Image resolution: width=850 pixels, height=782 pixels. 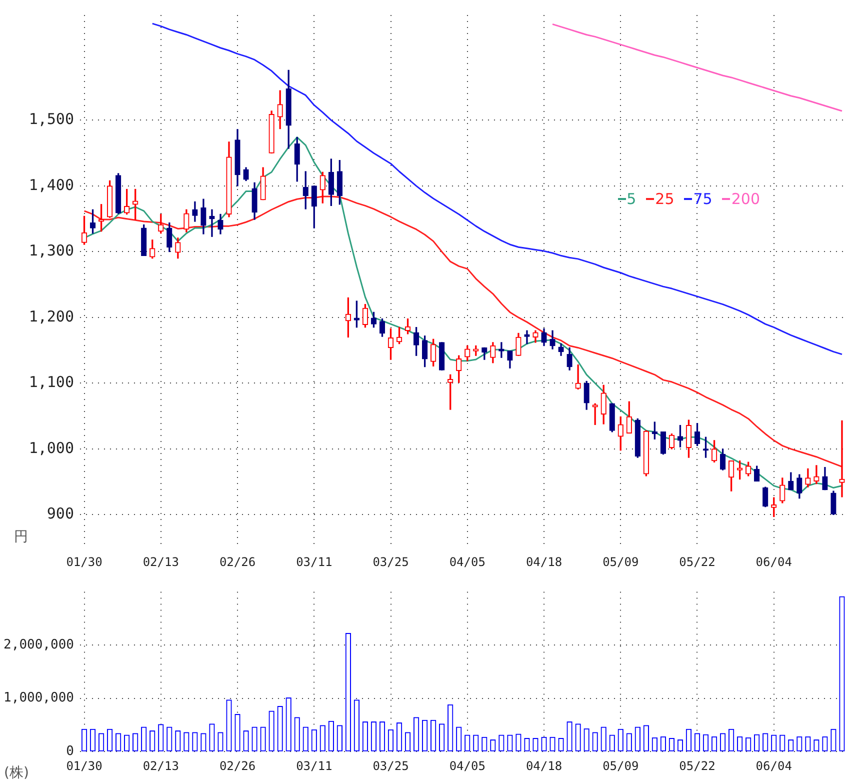 I want to click on y-axis-title: (株), so click(x=16, y=773).